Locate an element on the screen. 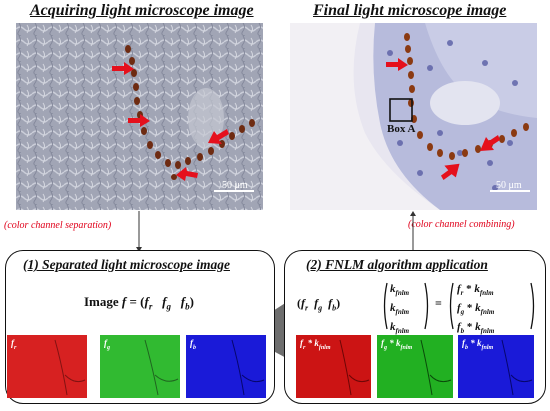  eq-fg: f is located at coordinates (164, 301).